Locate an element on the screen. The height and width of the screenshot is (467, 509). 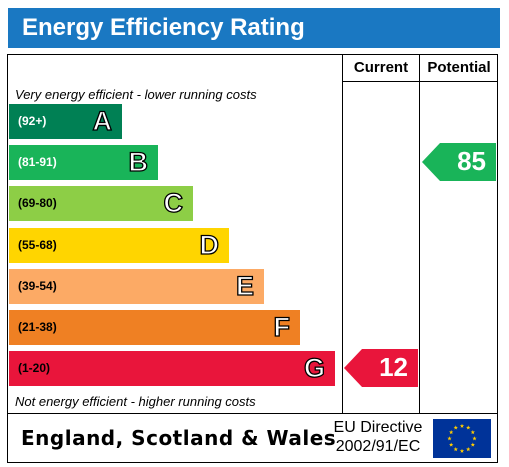
band-range-label: (69-80) is located at coordinates (37, 203).